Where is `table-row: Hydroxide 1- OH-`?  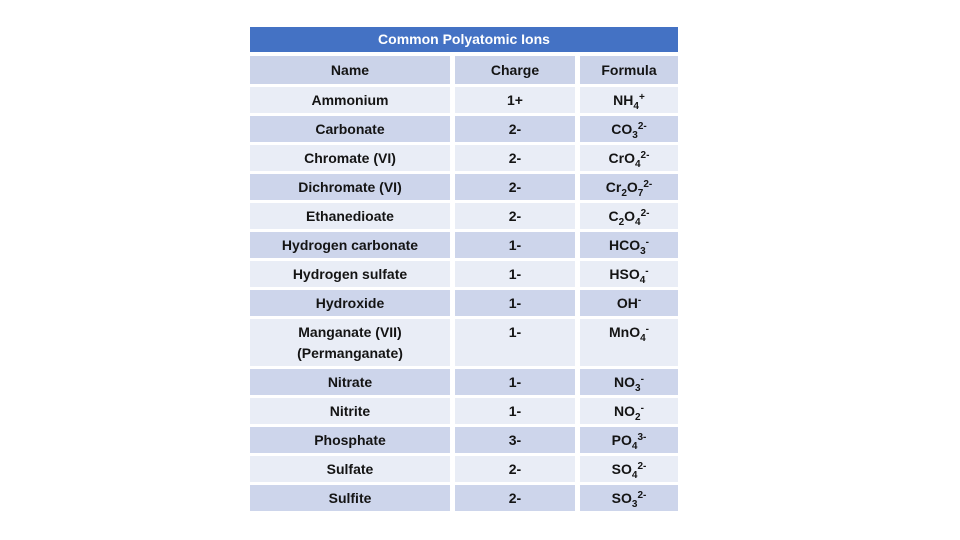 table-row: Hydroxide 1- OH- is located at coordinates (464, 303).